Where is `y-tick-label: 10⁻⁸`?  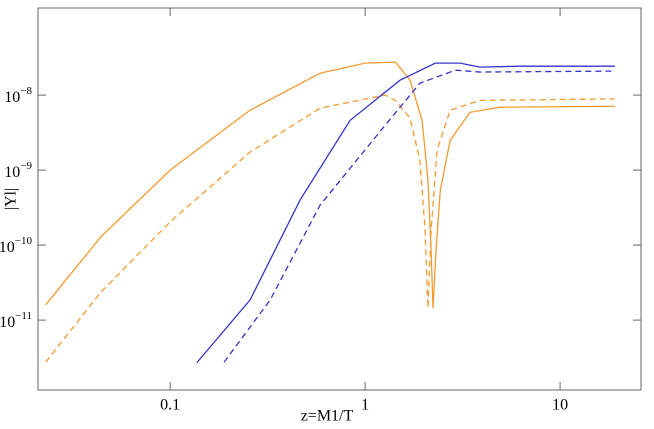
y-tick-label: 10⁻⁸ is located at coordinates (18, 95).